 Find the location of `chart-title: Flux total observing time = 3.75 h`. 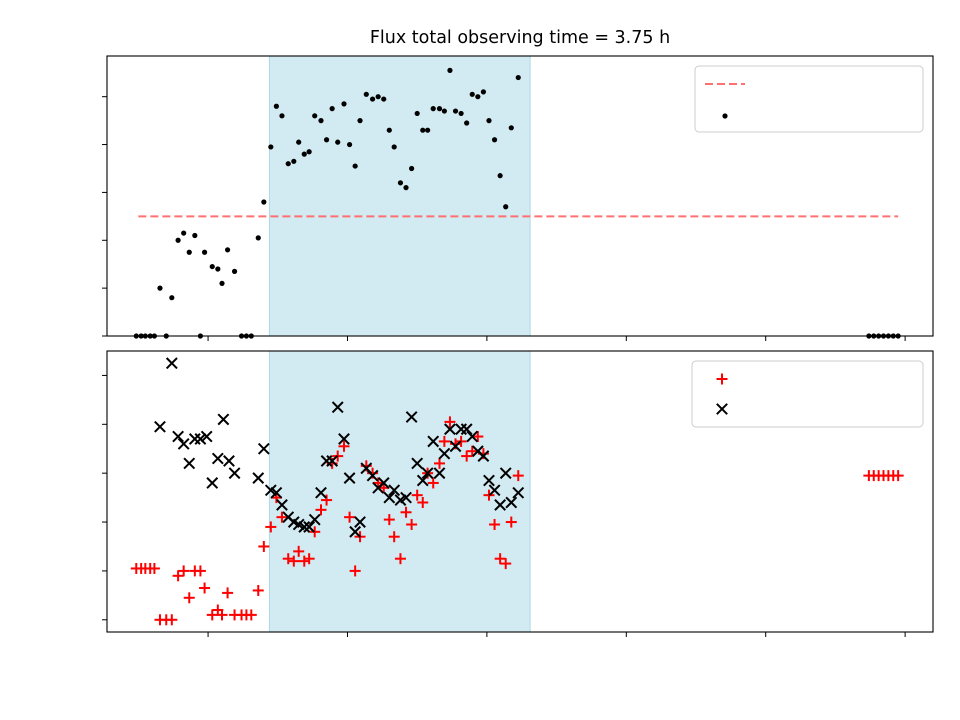

chart-title: Flux total observing time = 3.75 h is located at coordinates (520, 38).